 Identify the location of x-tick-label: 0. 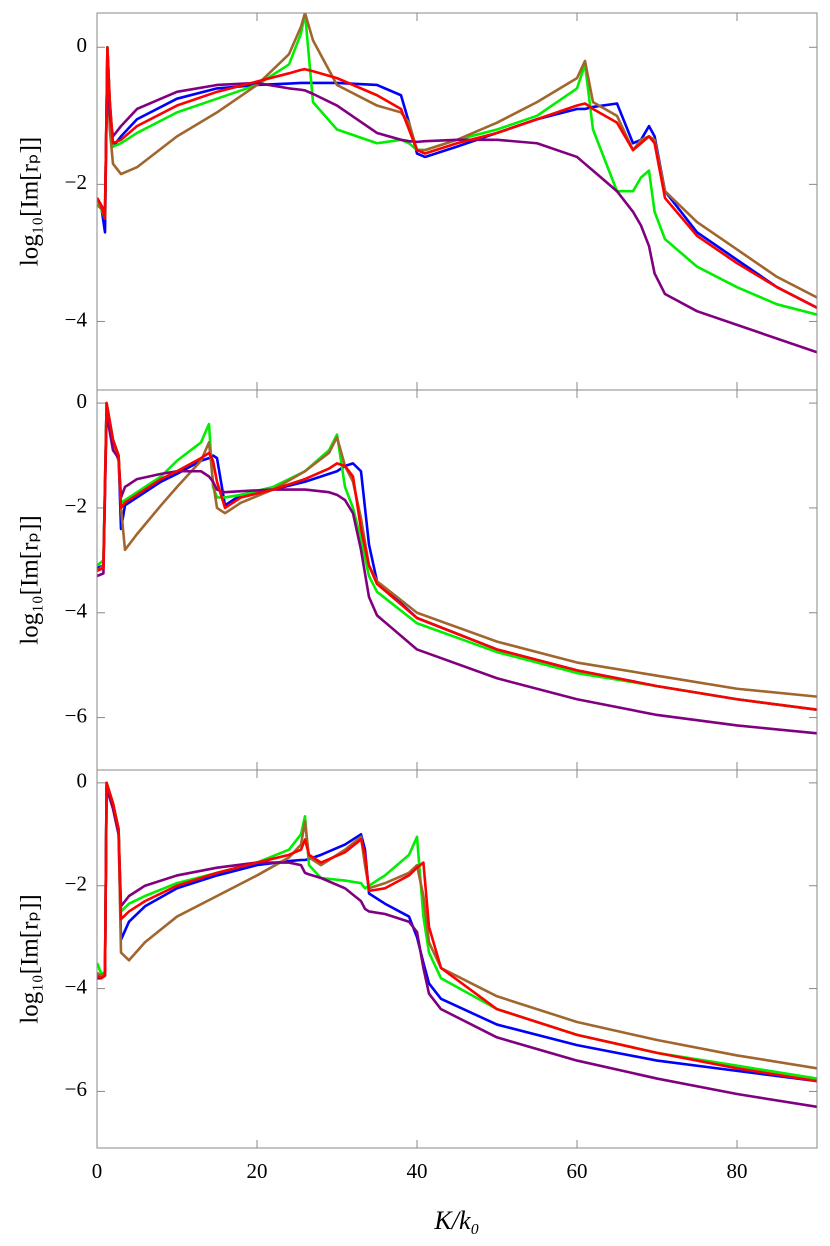
(97, 1171).